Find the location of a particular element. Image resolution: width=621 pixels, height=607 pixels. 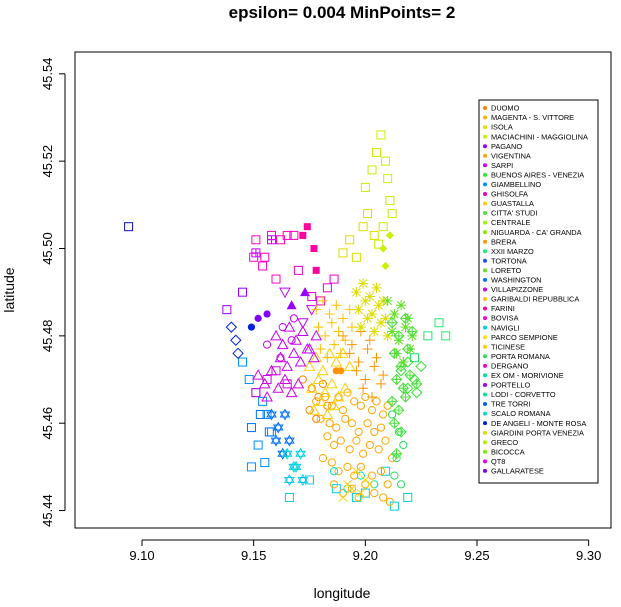

legend-label: CITTA' STUDI is located at coordinates (514, 213).